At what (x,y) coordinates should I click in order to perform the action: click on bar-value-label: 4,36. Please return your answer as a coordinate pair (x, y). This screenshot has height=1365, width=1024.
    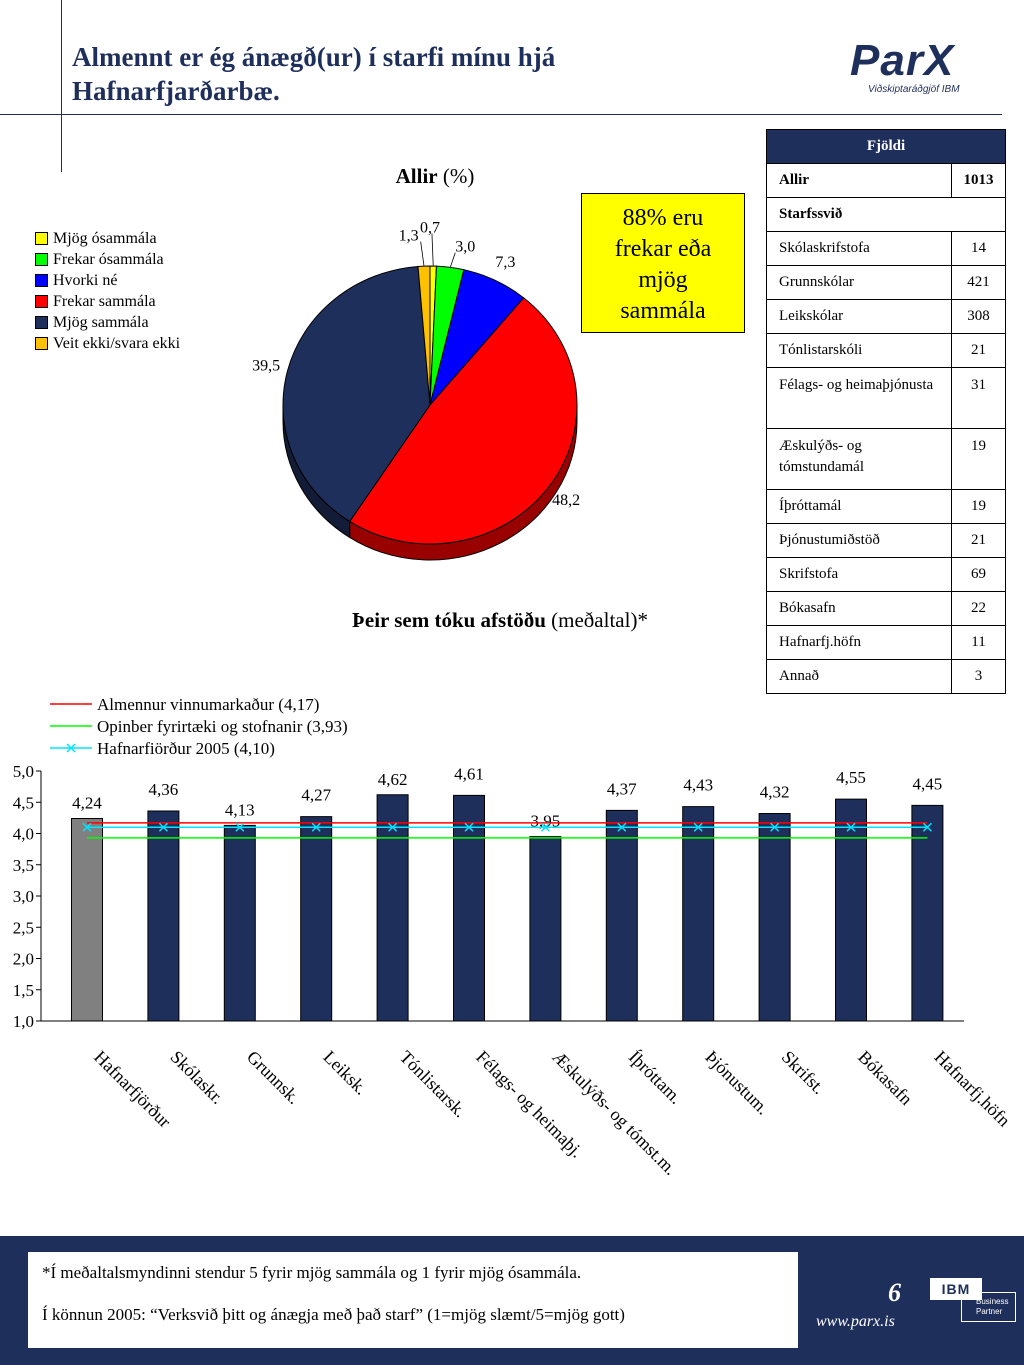
    Looking at the image, I should click on (164, 789).